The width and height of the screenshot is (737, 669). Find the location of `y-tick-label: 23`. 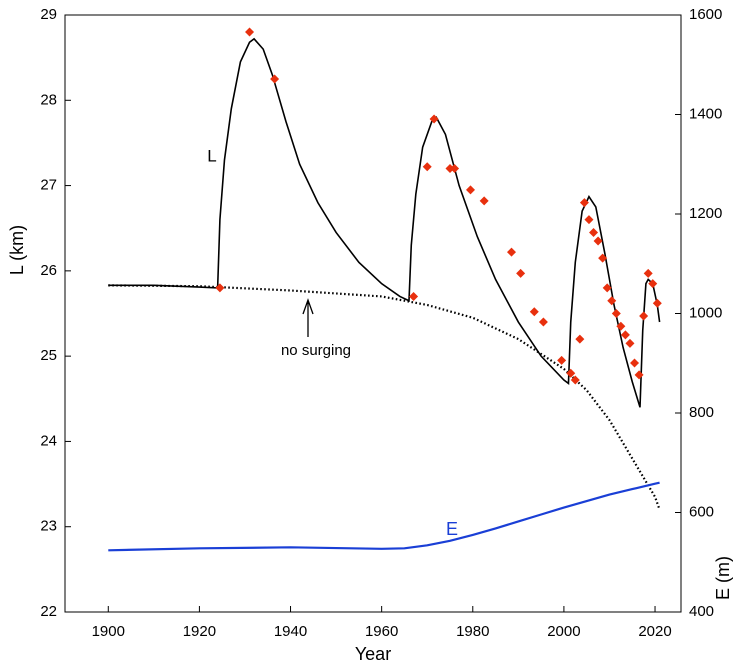

y-tick-label: 23 is located at coordinates (48, 526).